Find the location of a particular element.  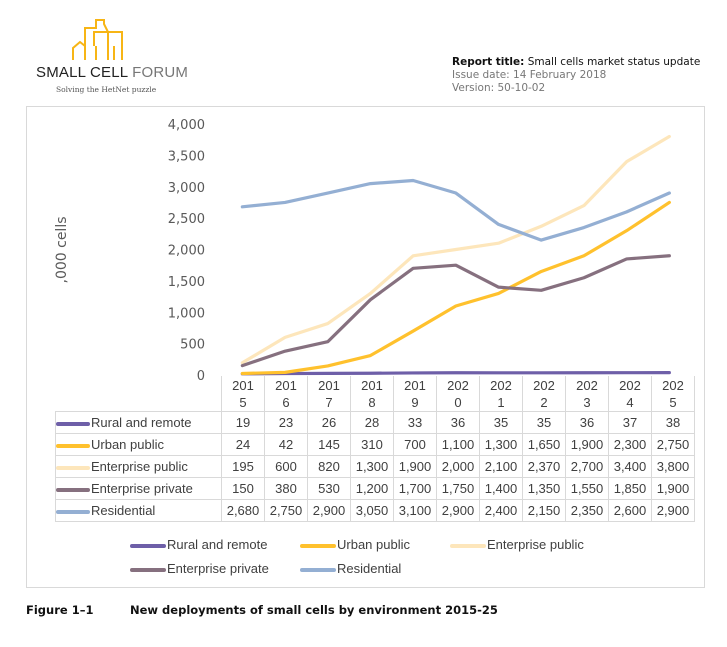

data-label: 1,700 is located at coordinates (415, 488).